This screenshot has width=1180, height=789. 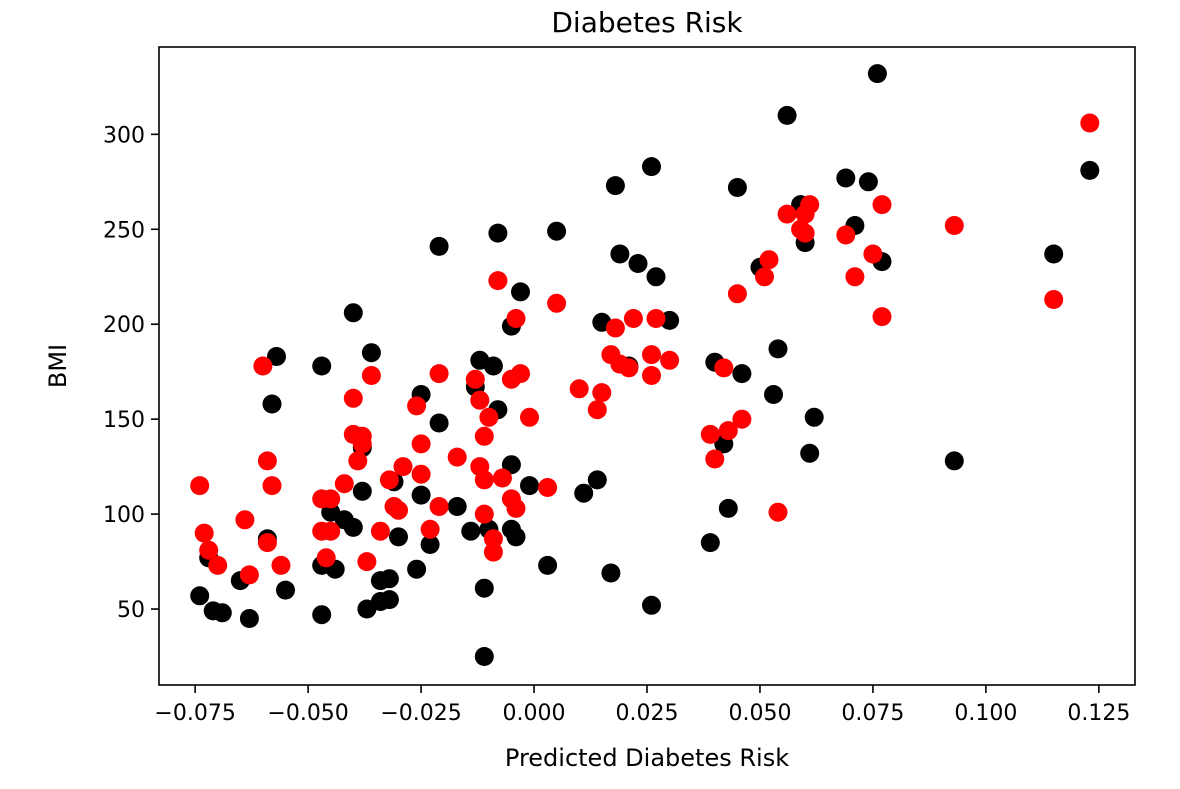 What do you see at coordinates (420, 713) in the screenshot?
I see `x-tick-label-2: −0.025` at bounding box center [420, 713].